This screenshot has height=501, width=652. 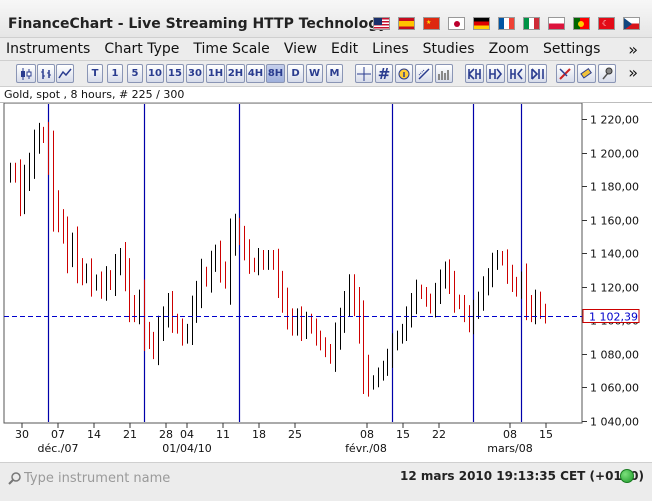 I want to click on connection-status-icon, so click(x=627, y=476).